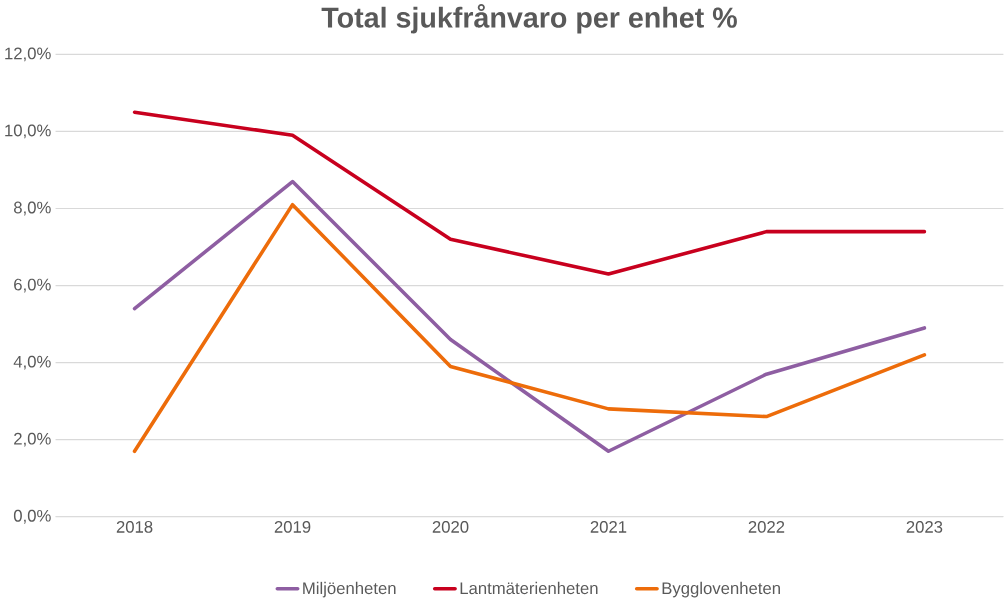  I want to click on y-tick-label: 2,0%, so click(32, 440).